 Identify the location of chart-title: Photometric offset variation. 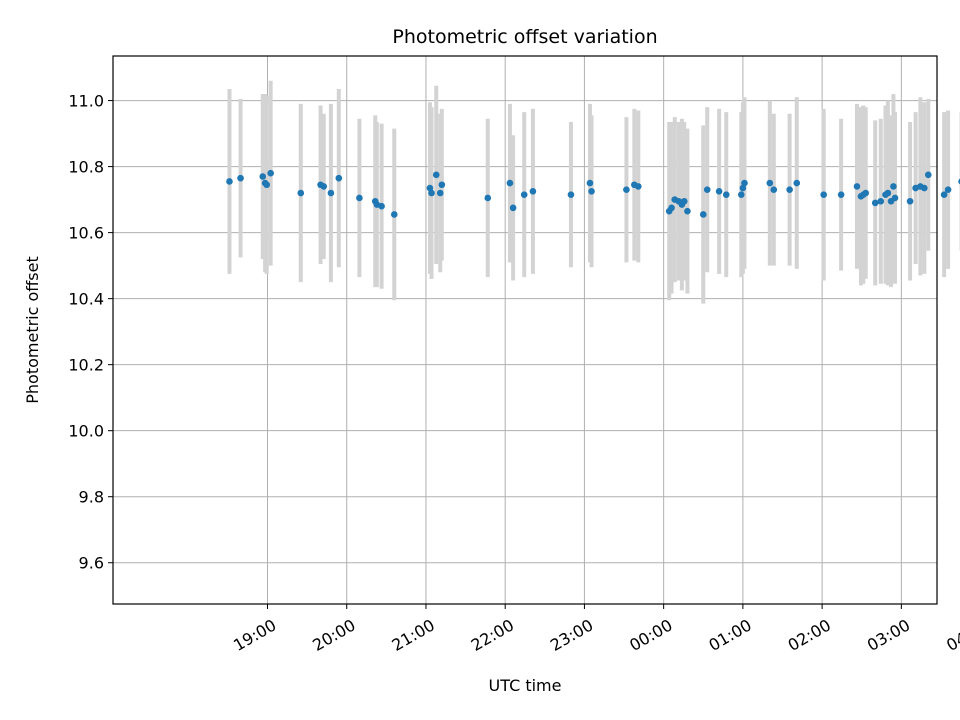
(524, 37).